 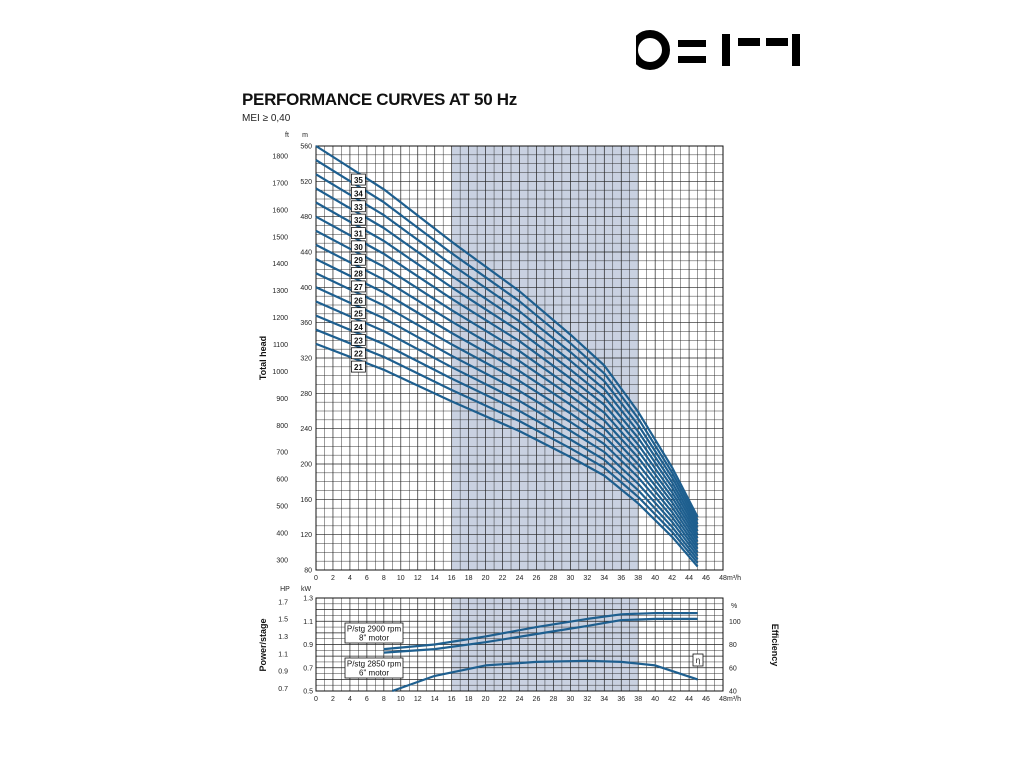 I want to click on stage-label-text: 28, so click(x=358, y=274).